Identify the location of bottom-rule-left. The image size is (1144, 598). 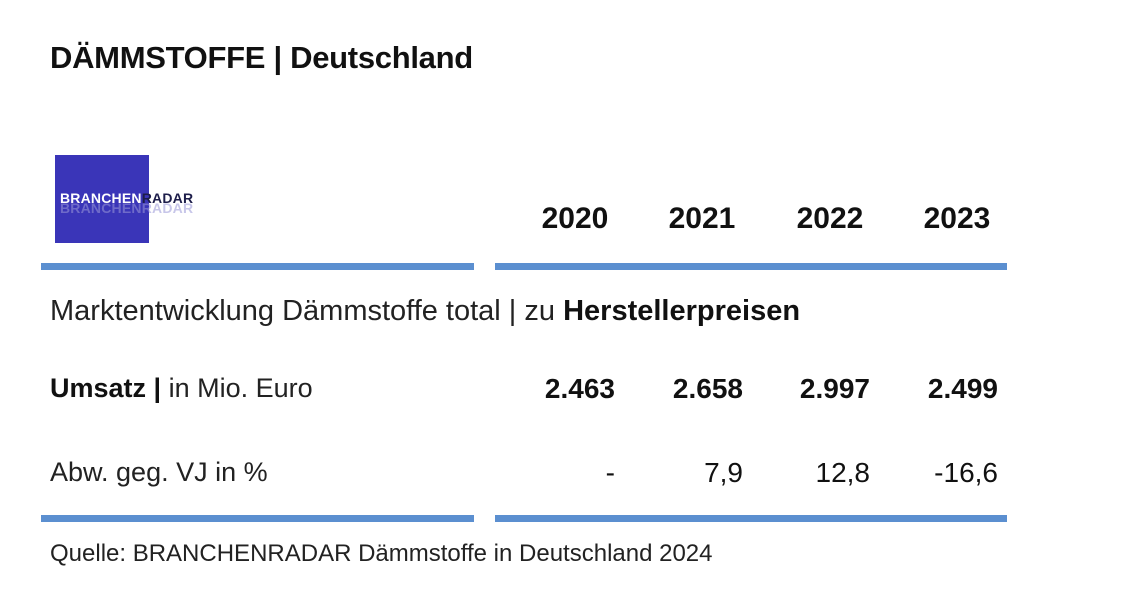
(257, 518).